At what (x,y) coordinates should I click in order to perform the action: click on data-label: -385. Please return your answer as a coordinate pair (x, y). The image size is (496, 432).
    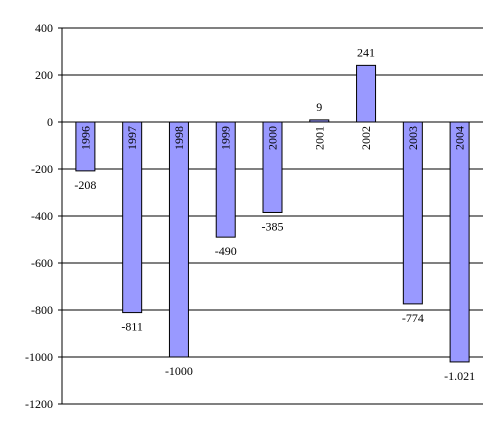
    Looking at the image, I should click on (273, 226).